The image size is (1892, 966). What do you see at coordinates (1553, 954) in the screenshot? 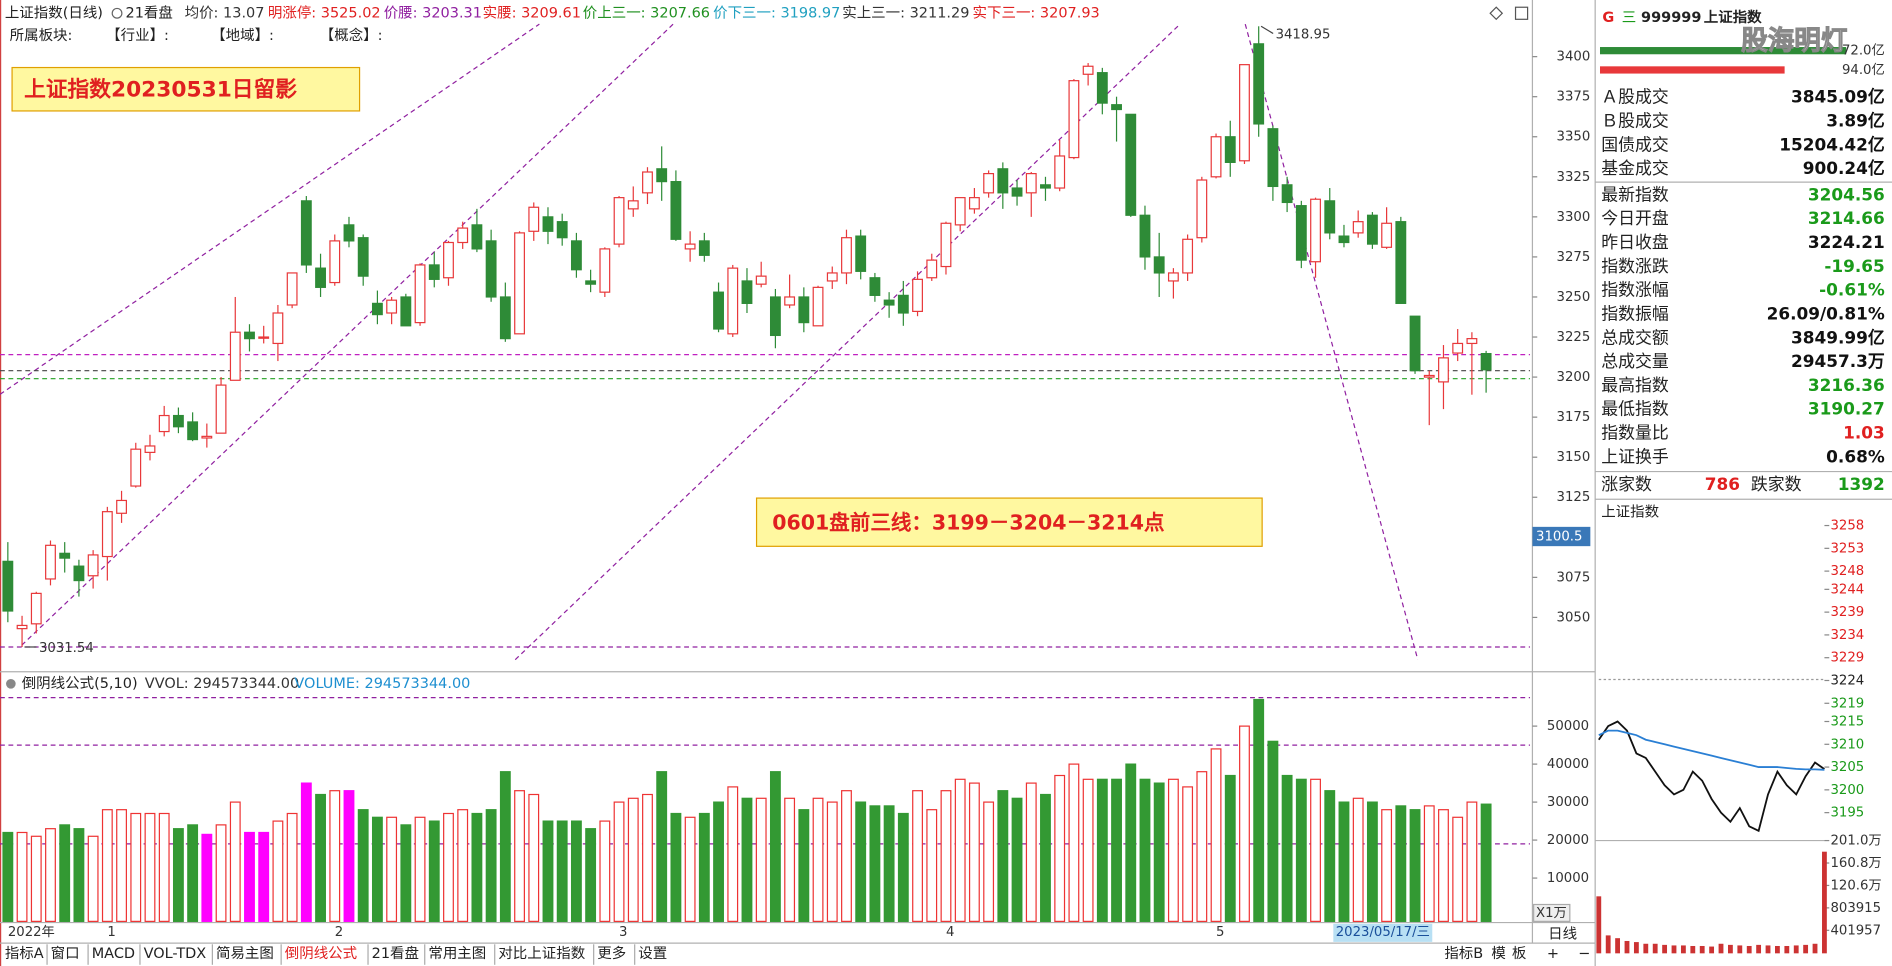
I see `panel-button: +` at bounding box center [1553, 954].